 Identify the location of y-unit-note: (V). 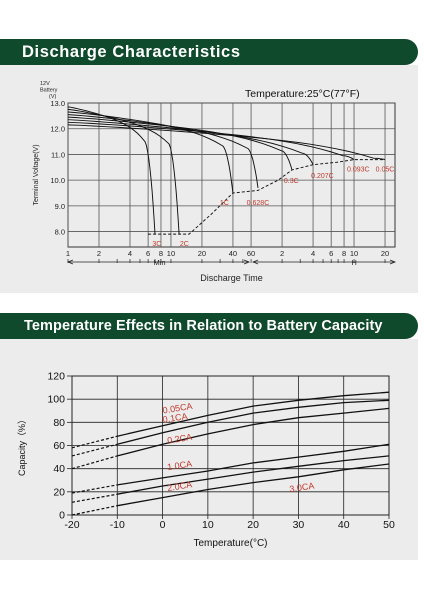
(53, 97).